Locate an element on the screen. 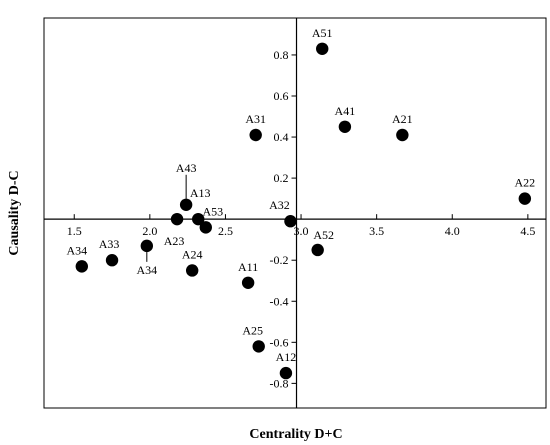  x-ticks: 1.5 2.0 2.5 3.0 3.5 4.0 4.5 is located at coordinates (301, 226).